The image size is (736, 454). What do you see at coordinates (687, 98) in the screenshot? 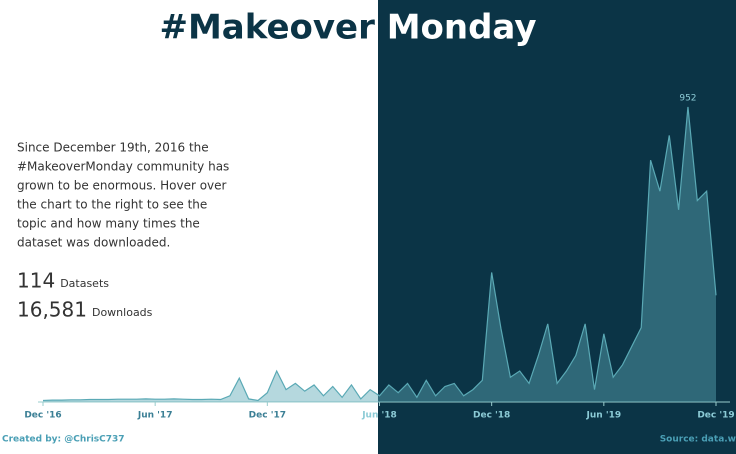
I see `peak-label: 952` at bounding box center [687, 98].